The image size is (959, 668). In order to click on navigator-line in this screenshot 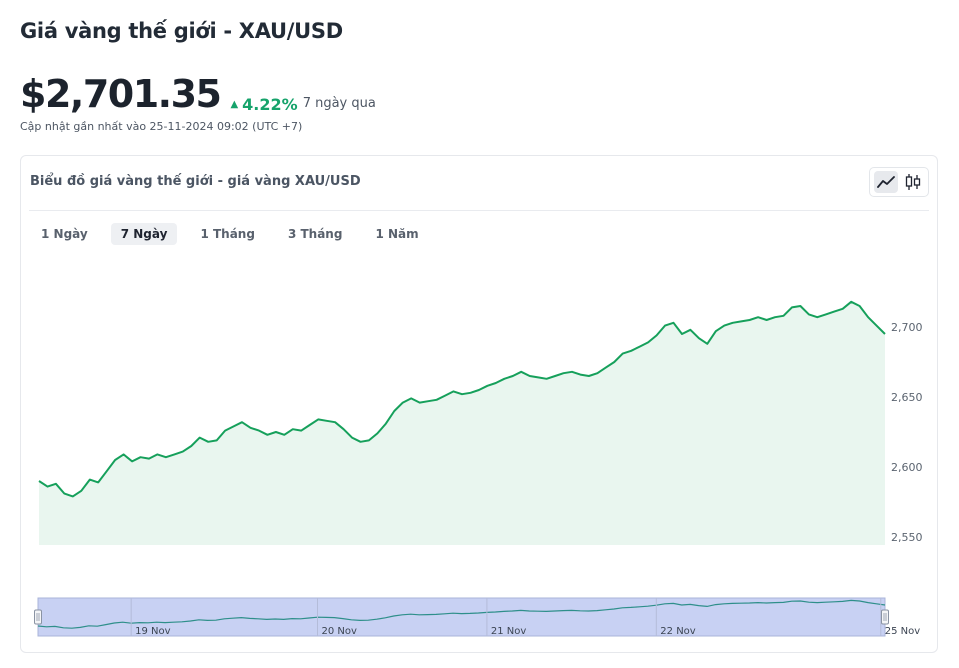, I will do `click(461, 614)`.